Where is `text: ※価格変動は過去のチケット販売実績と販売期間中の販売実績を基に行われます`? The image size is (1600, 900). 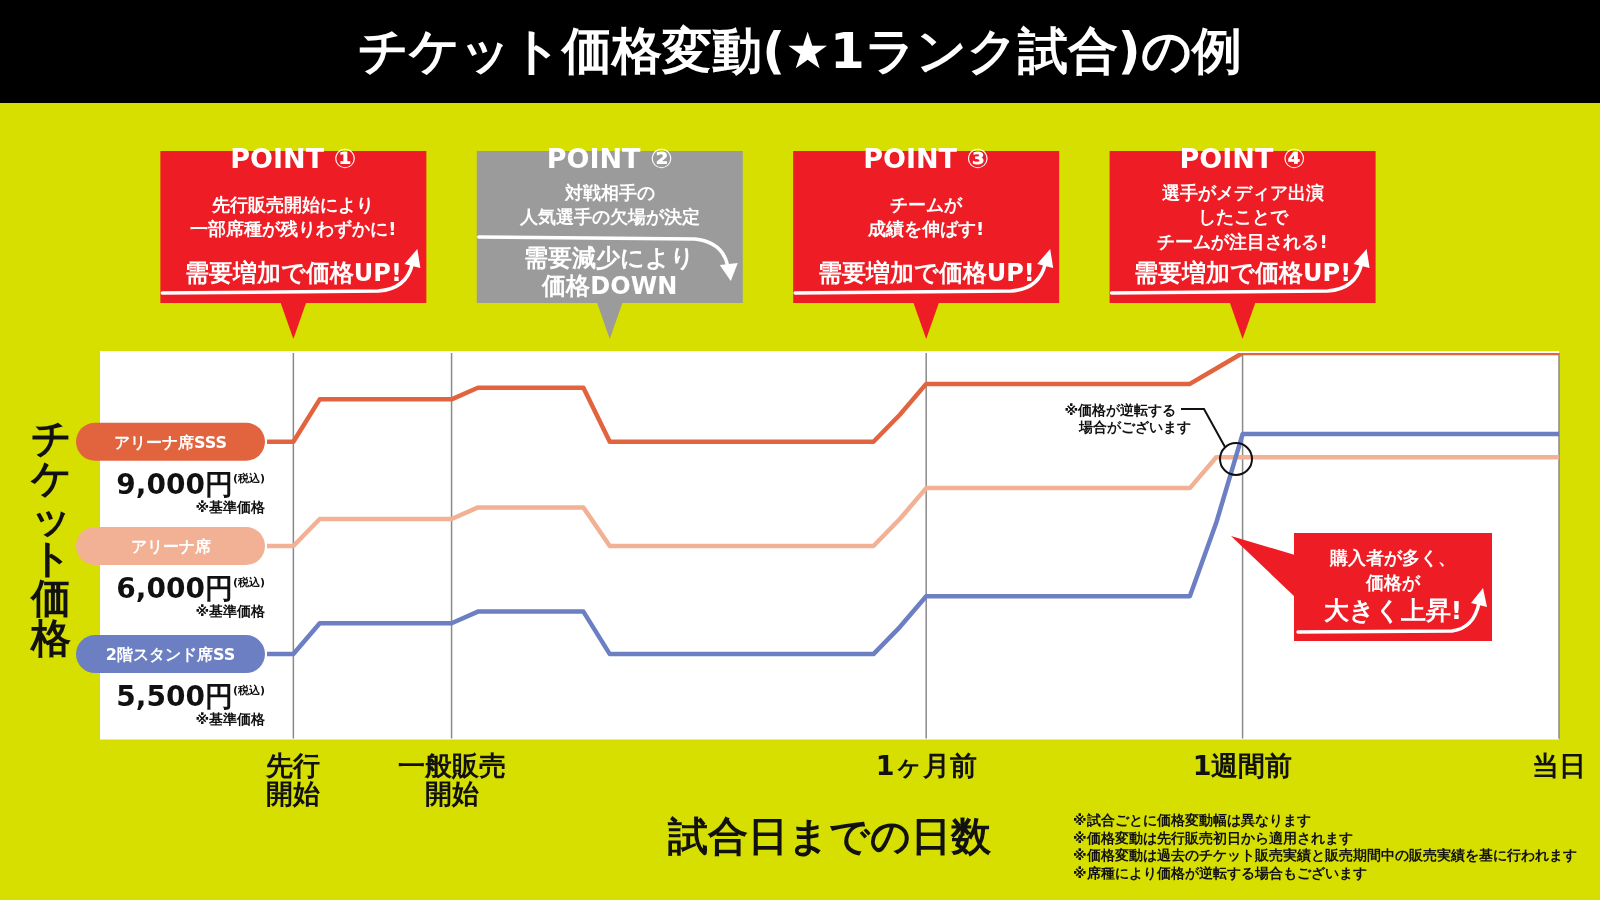 text: ※価格変動は過去のチケット販売実績と販売期間中の販売実績を基に行われます is located at coordinates (1325, 855).